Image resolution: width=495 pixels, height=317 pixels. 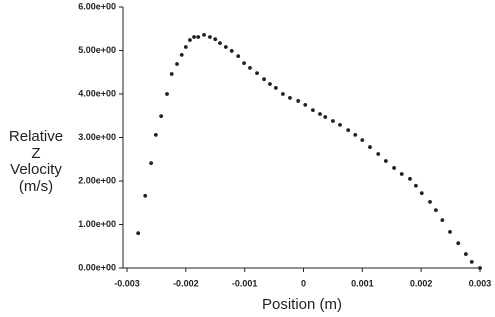 I want to click on y-axis-title: Velocity, so click(x=36, y=169).